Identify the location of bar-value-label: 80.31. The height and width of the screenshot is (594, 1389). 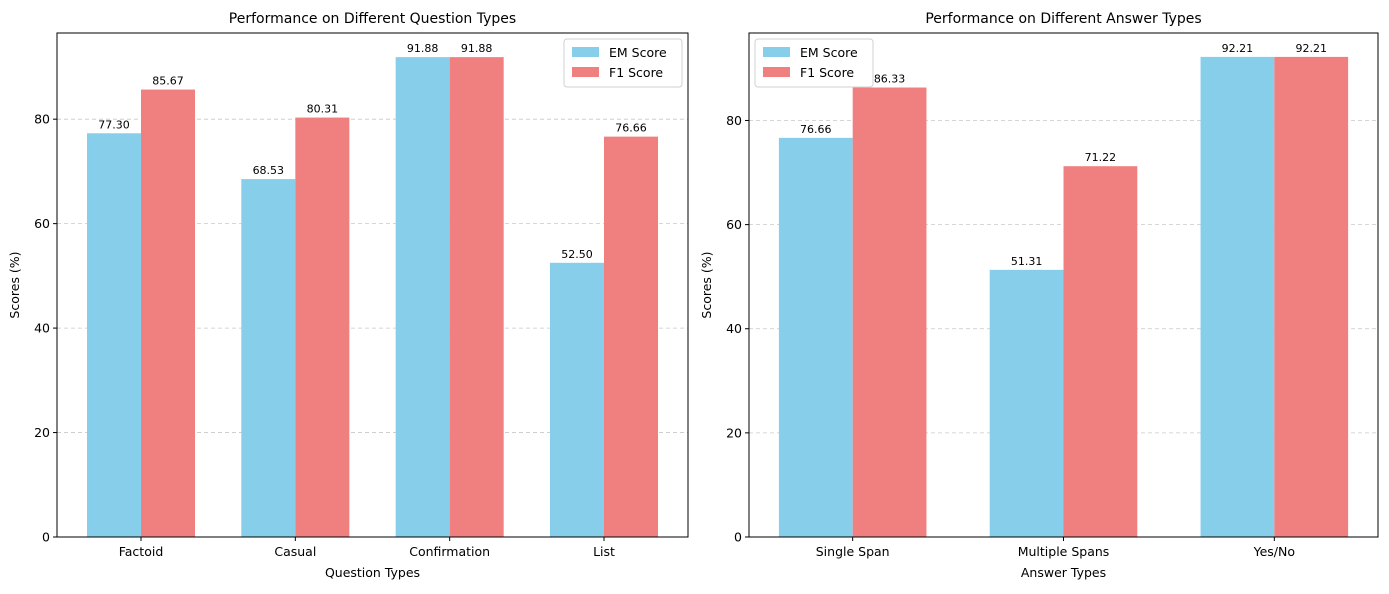
(323, 109).